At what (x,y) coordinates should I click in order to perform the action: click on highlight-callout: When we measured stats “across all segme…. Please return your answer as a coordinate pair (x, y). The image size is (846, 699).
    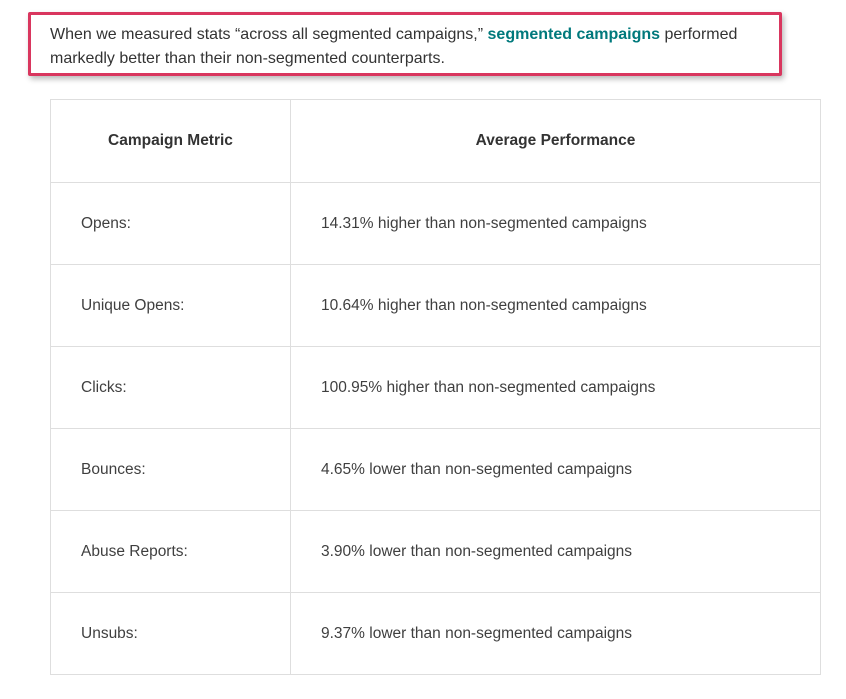
    Looking at the image, I should click on (405, 44).